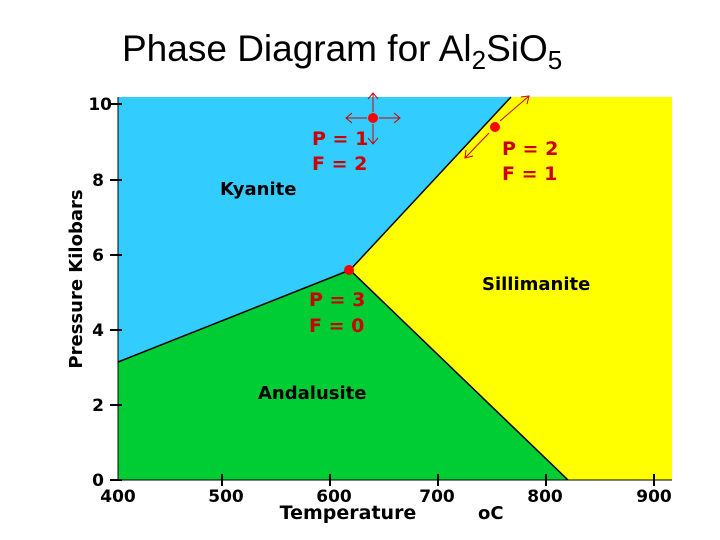 The width and height of the screenshot is (720, 540). Describe the element at coordinates (536, 284) in the screenshot. I see `sillimanite-label: Sillimanite` at that location.